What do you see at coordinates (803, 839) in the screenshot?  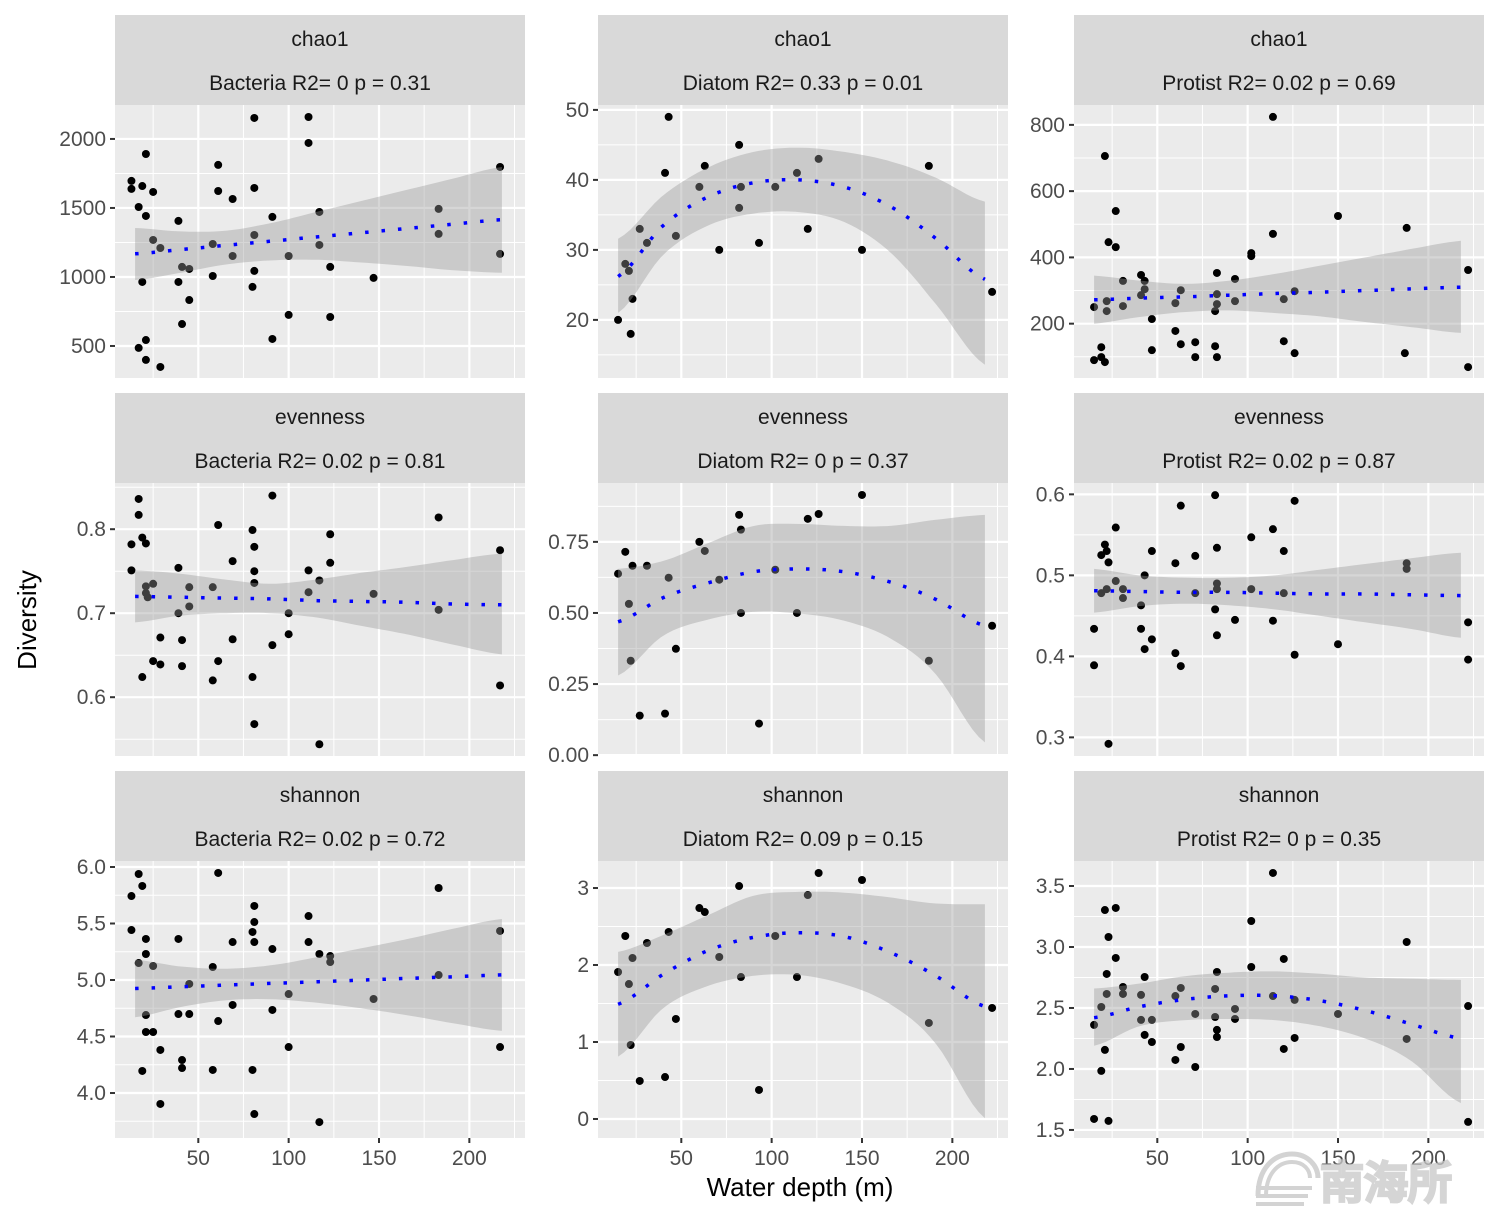 I see `strip-title-stats: Diatom R2= 0.09 p = 0.15` at bounding box center [803, 839].